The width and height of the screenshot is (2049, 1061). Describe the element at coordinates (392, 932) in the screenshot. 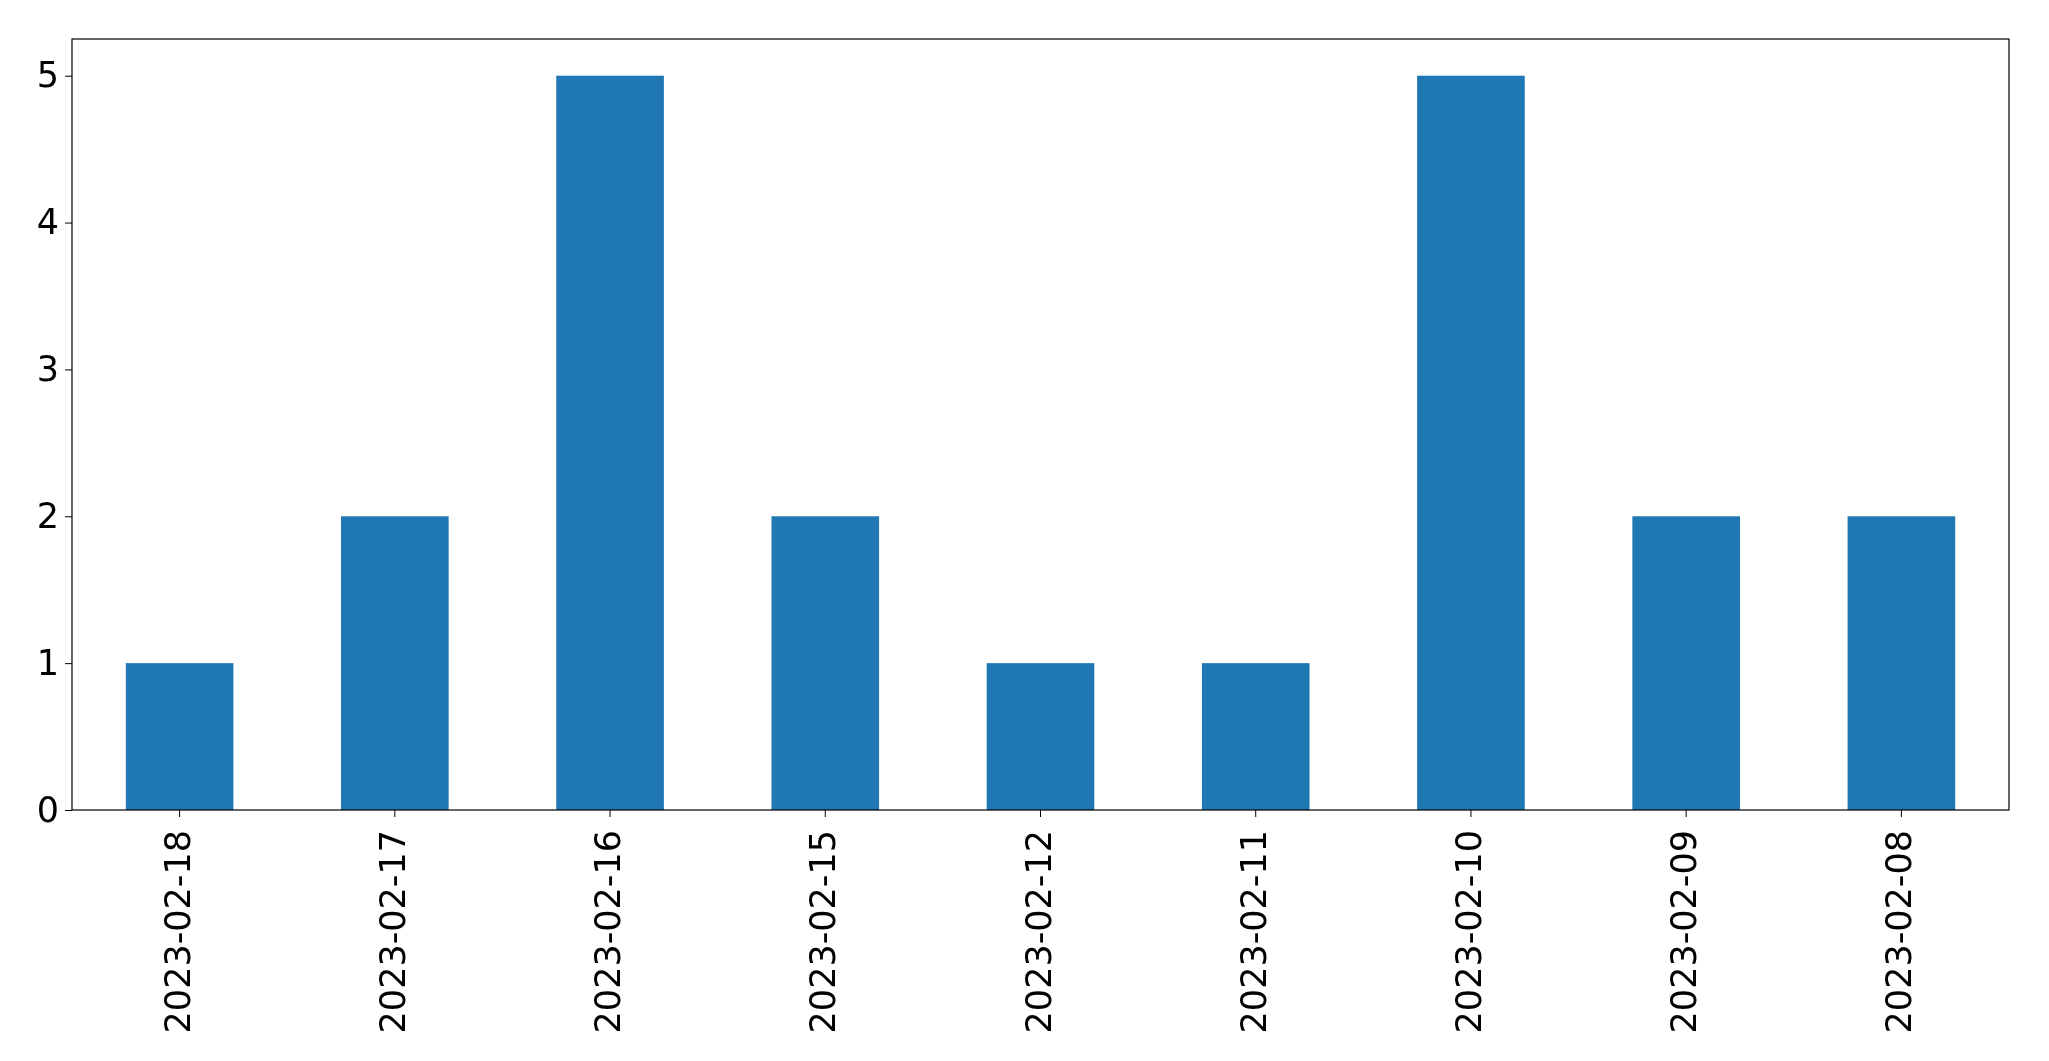

I see `x-tick-label: 2023-02-17` at that location.